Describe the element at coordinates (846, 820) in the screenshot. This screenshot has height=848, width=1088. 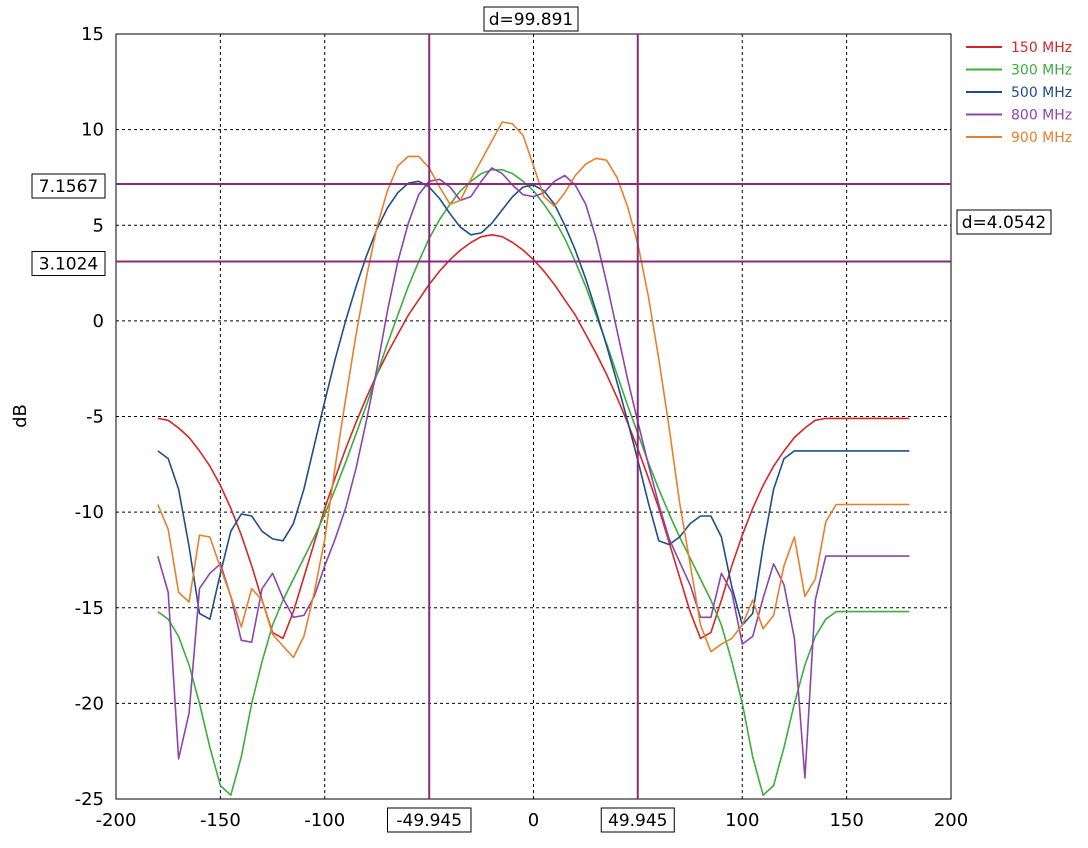
I see `x-tick-label: 150` at that location.